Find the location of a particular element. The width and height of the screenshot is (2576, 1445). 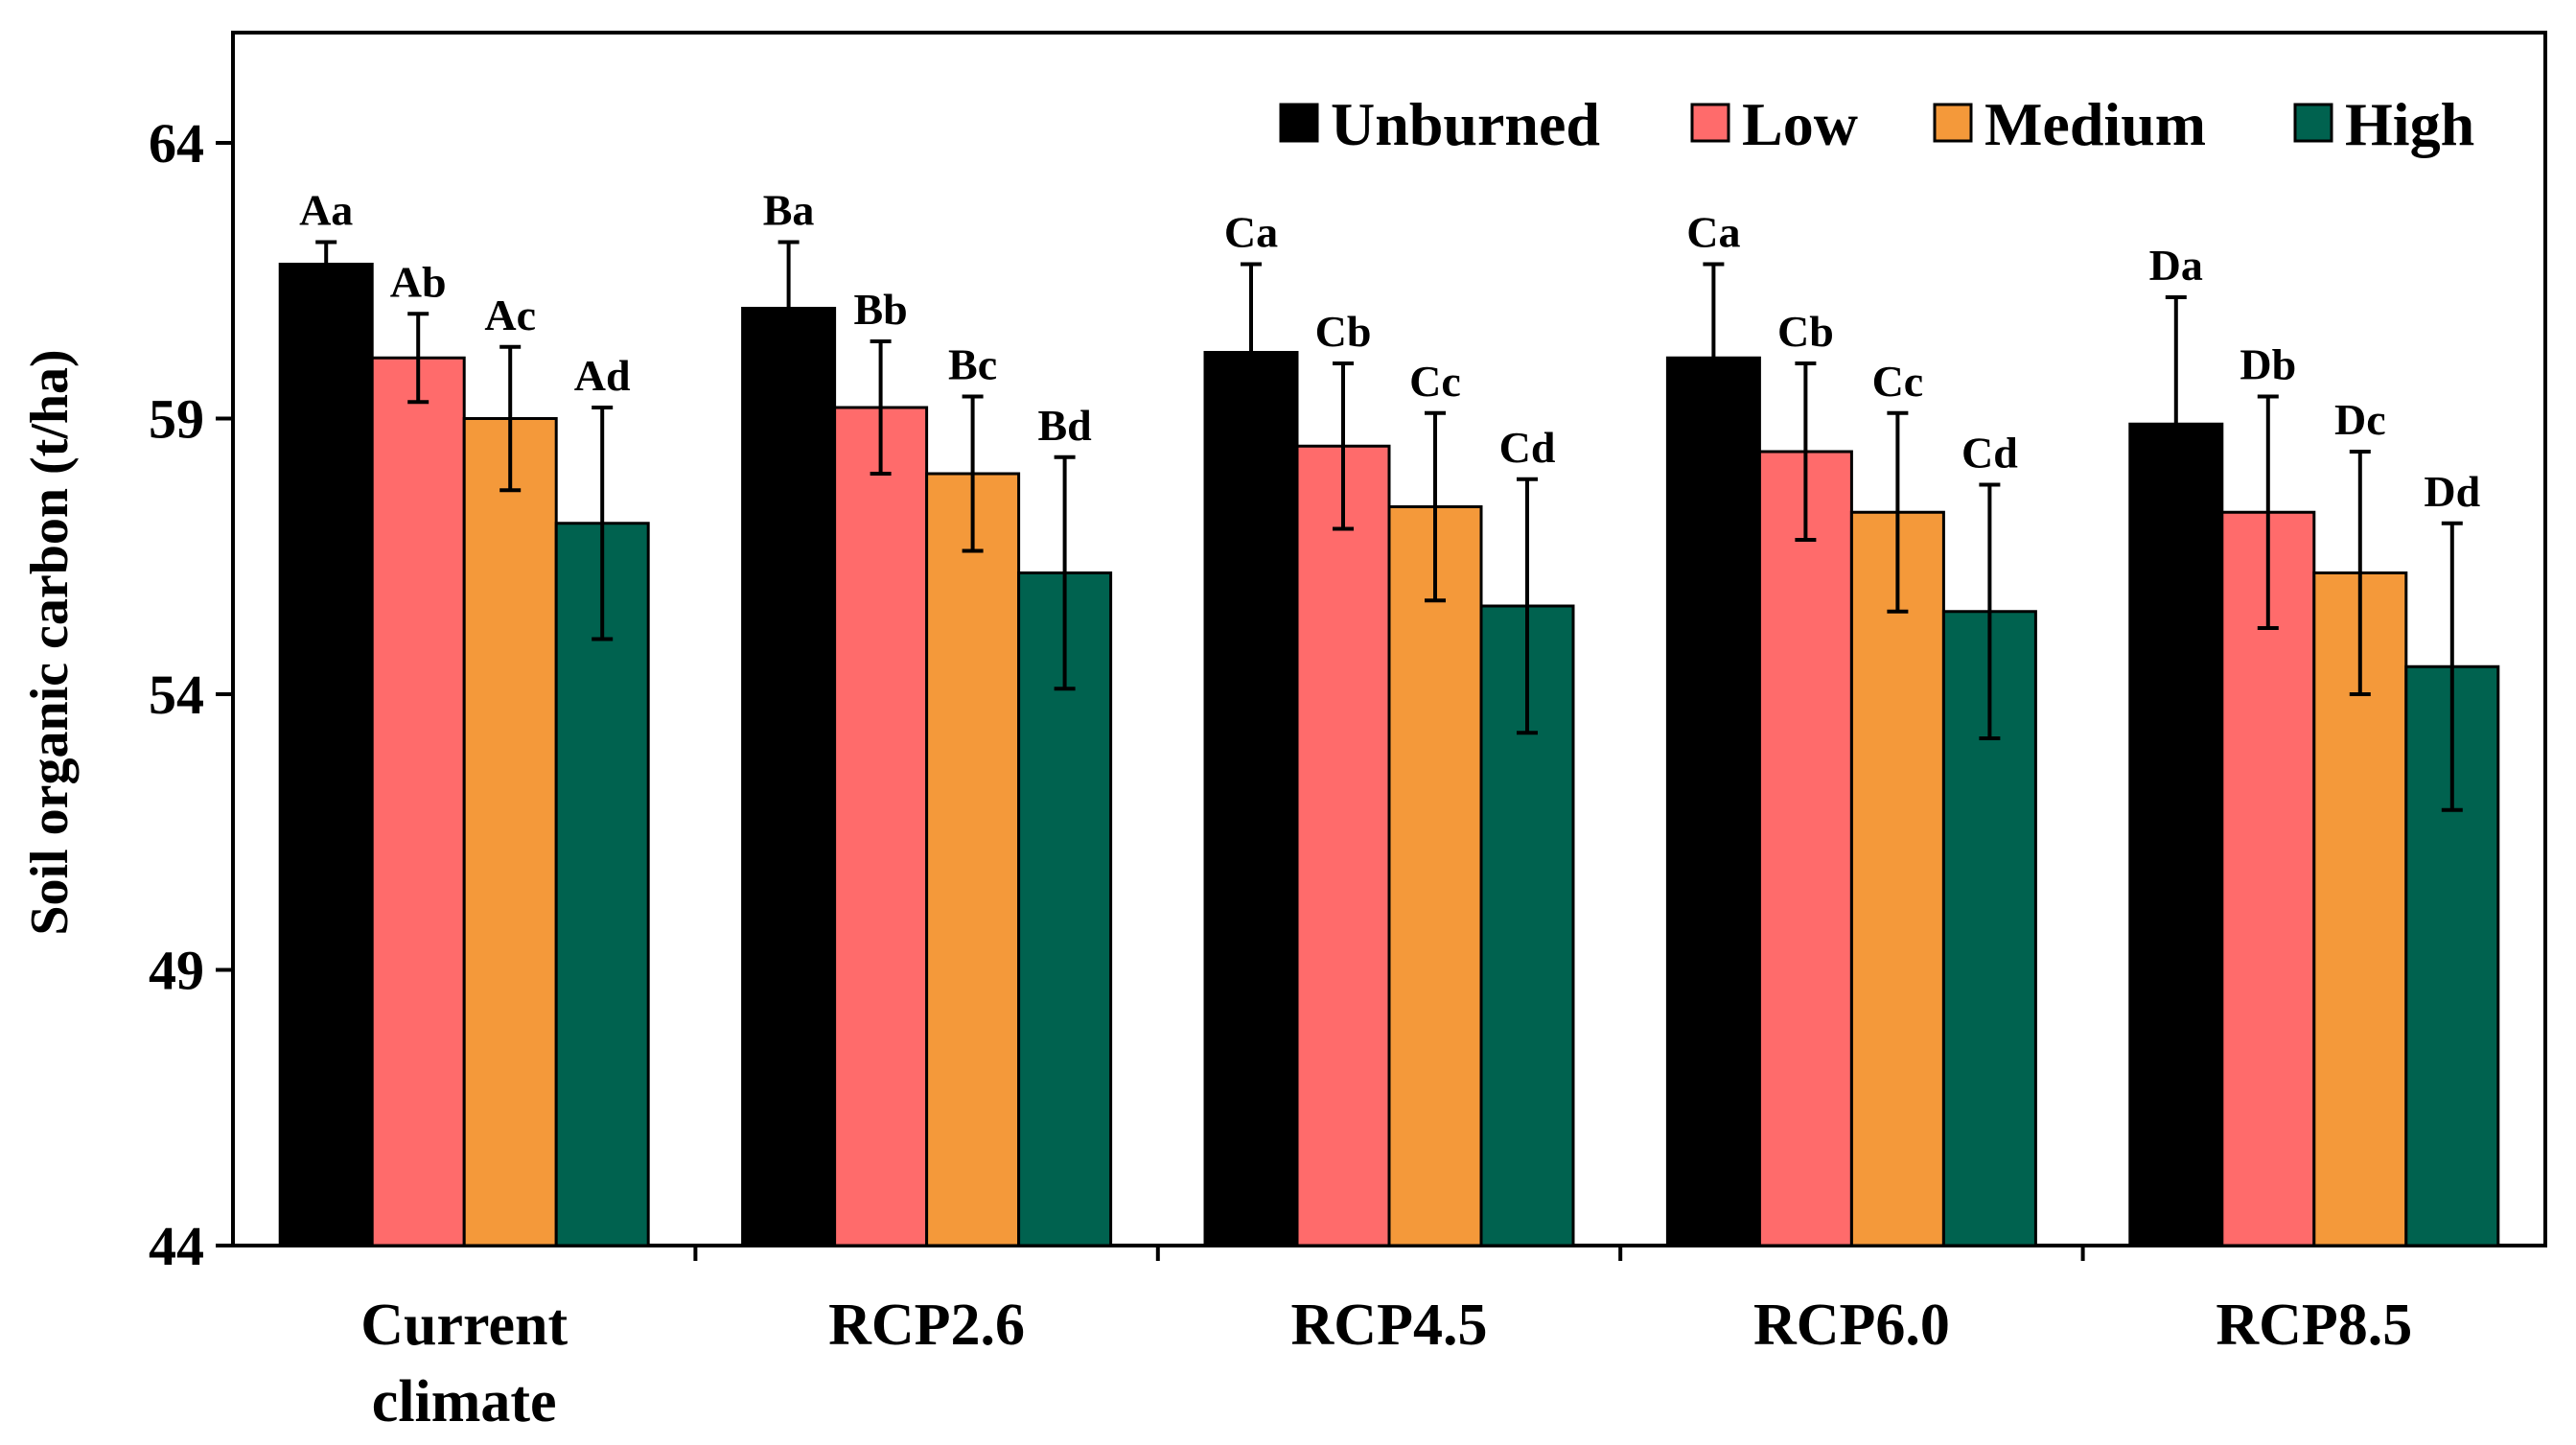

significance-label: Bb is located at coordinates (880, 309).